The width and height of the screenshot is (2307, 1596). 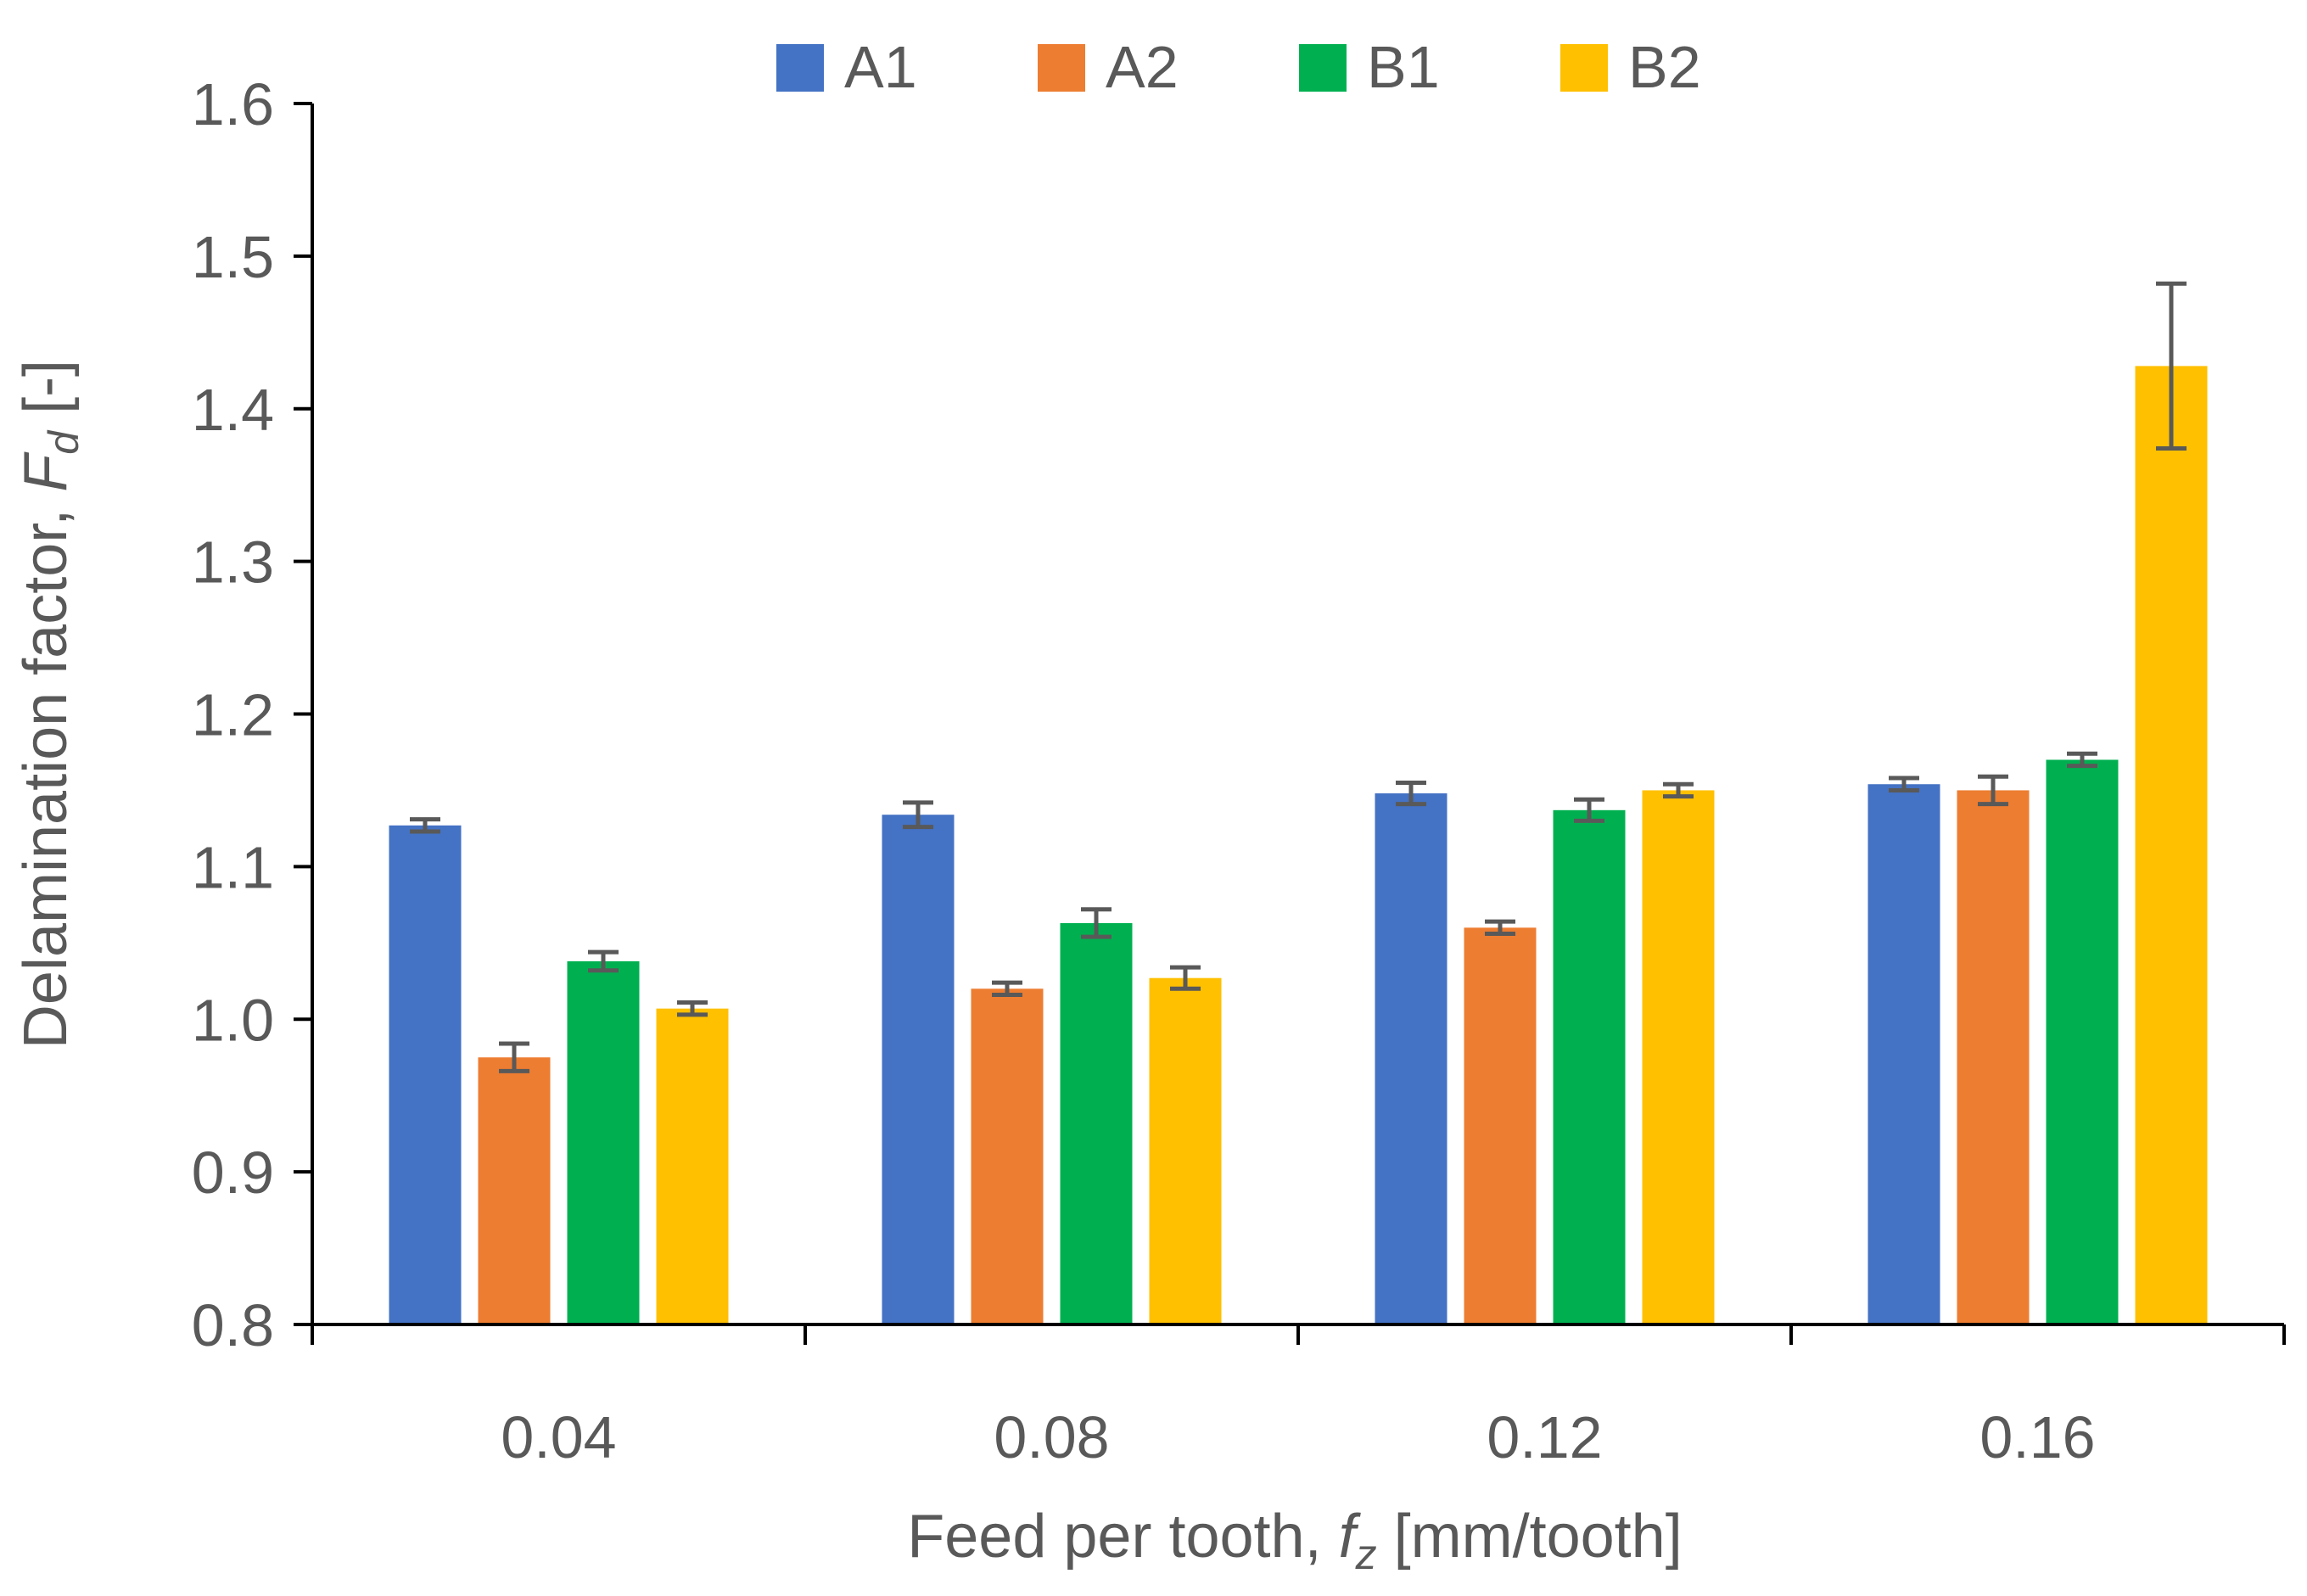 I want to click on bar-a1-0.12, so click(x=1411, y=1058).